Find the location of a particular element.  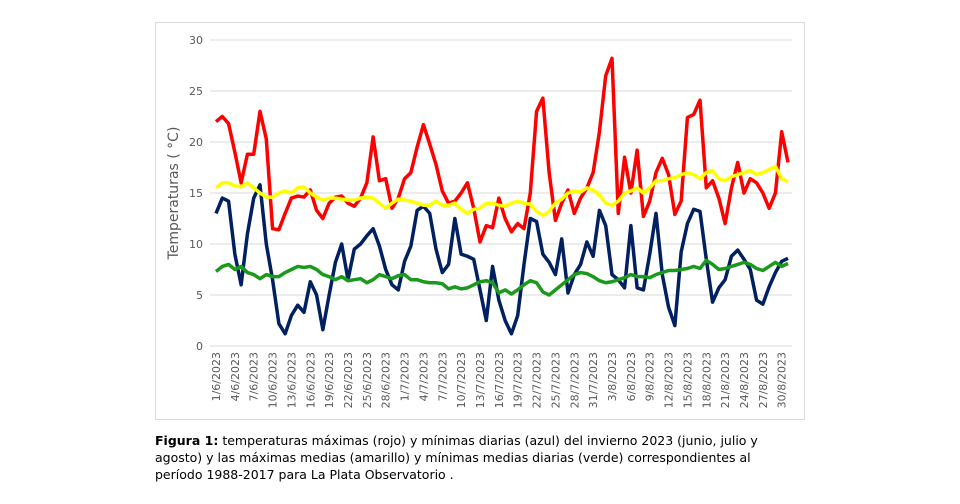

x-tick-label: 25/6/2023 is located at coordinates (367, 380).